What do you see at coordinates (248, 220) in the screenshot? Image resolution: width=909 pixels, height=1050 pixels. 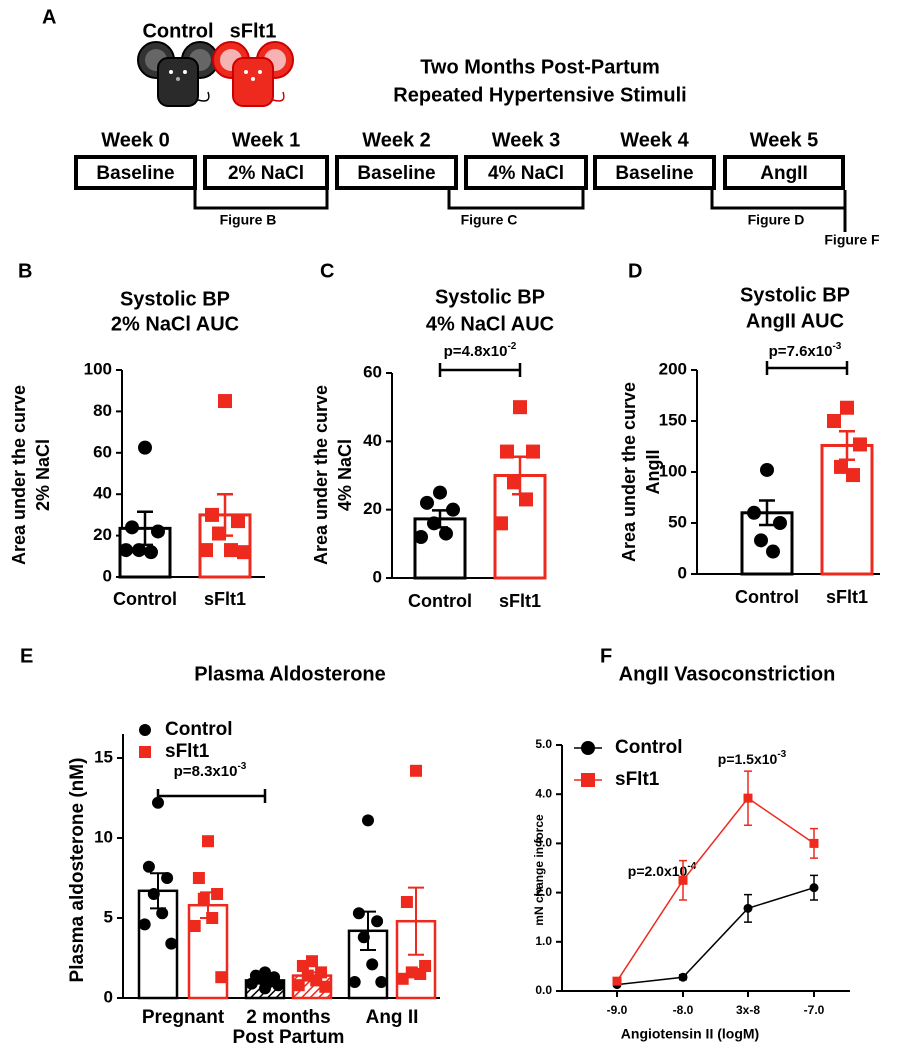 I see `bracket-label: Figure B` at bounding box center [248, 220].